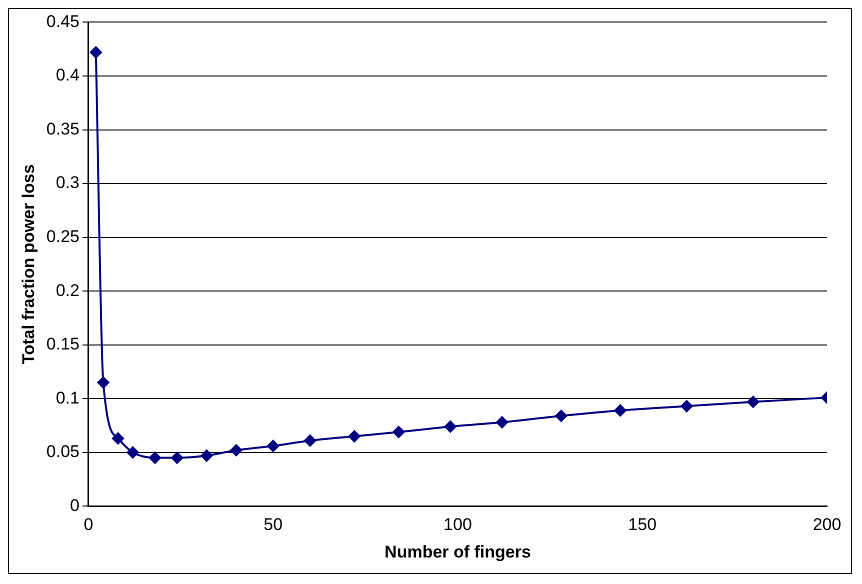  Describe the element at coordinates (63, 128) in the screenshot. I see `y-tick-label: 0.35` at that location.